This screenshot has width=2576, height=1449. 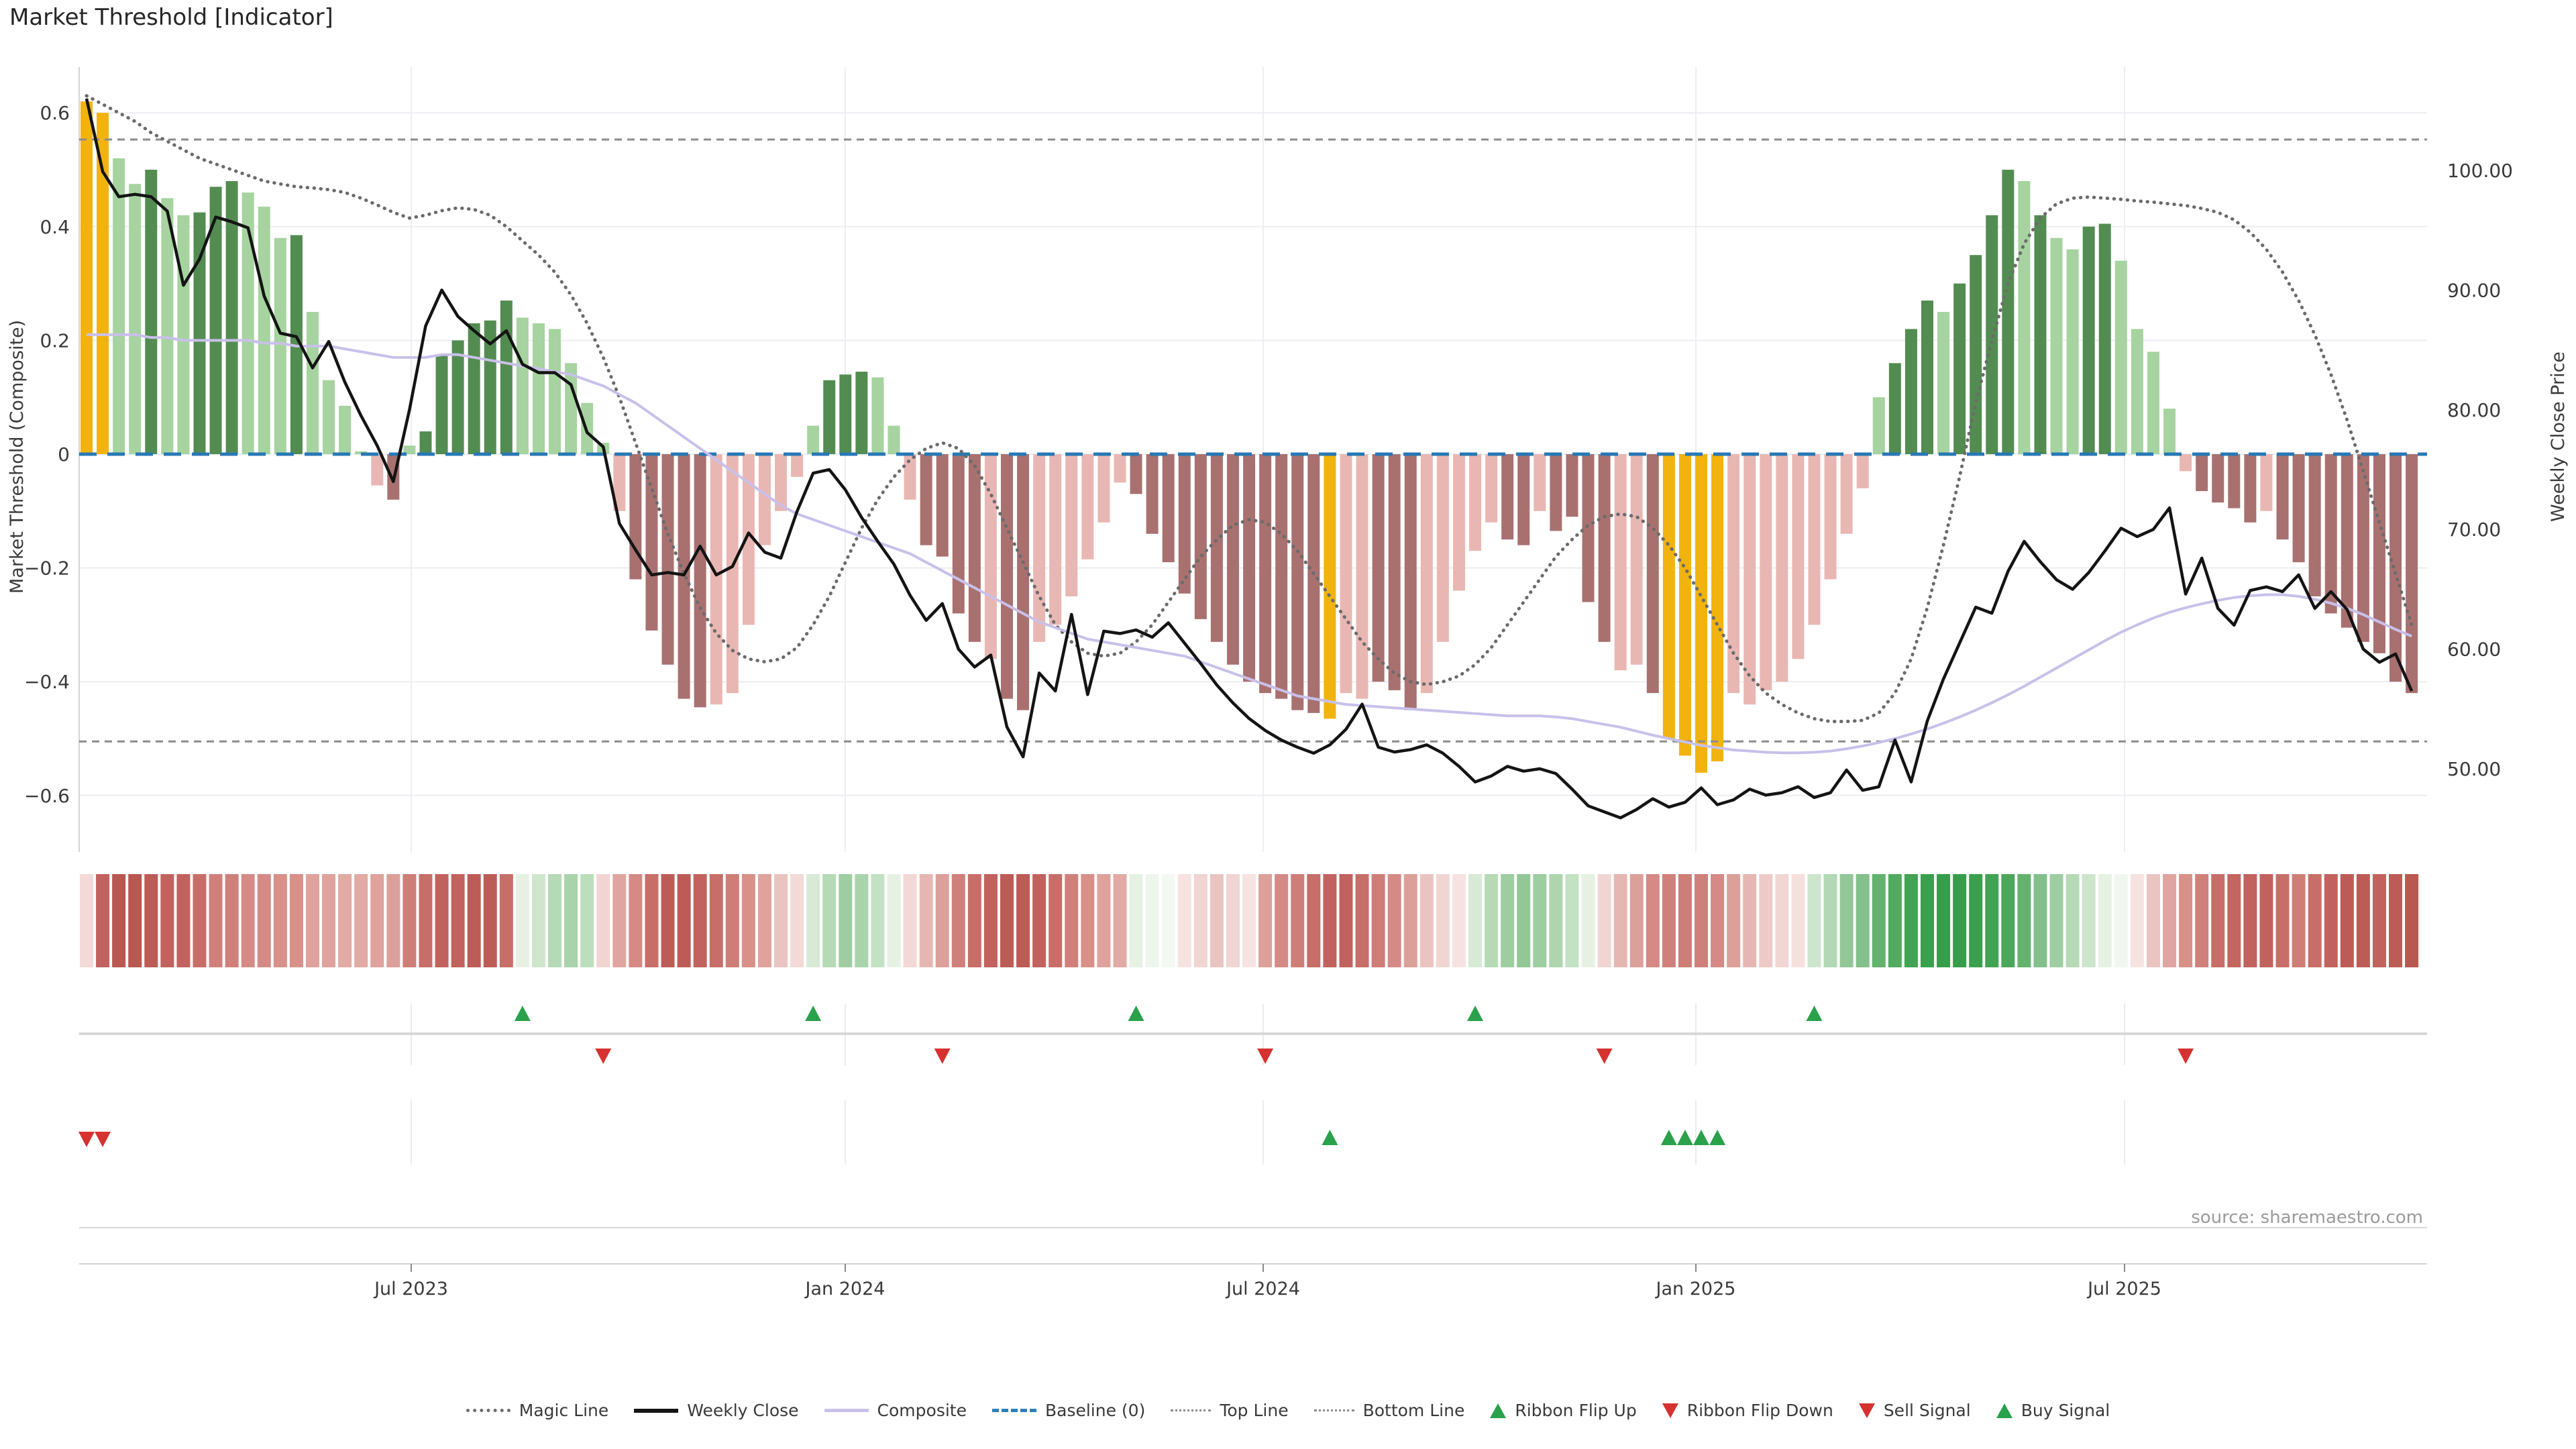 What do you see at coordinates (2558, 436) in the screenshot?
I see `right-axis-title: Weekly Close Price` at bounding box center [2558, 436].